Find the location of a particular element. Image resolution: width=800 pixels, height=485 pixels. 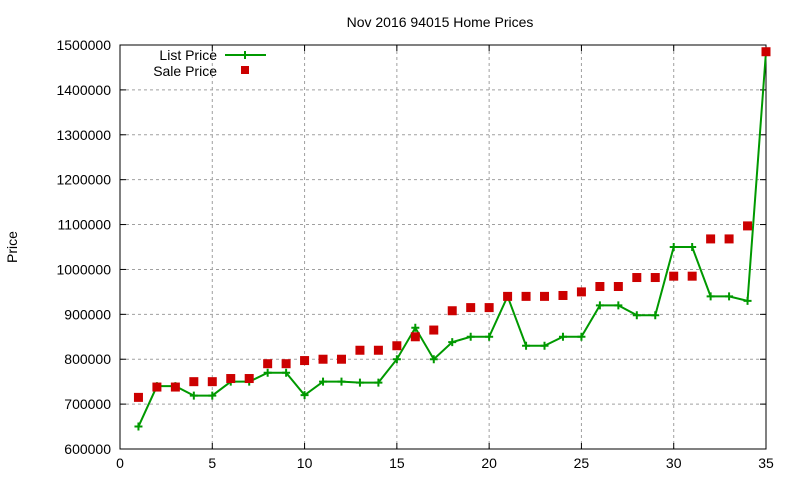

y-tick-label: 1200000 is located at coordinates (83, 180).